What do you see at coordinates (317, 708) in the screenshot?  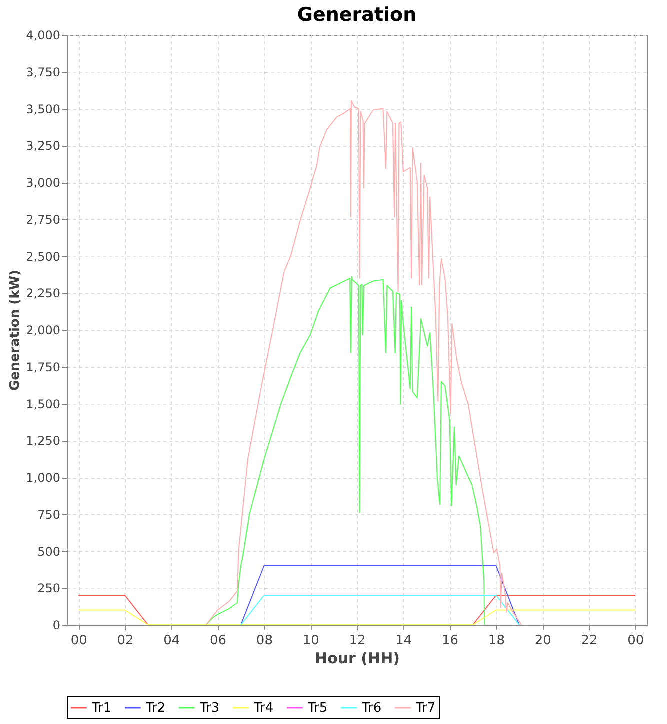 I see `legend-label: Tr5` at bounding box center [317, 708].